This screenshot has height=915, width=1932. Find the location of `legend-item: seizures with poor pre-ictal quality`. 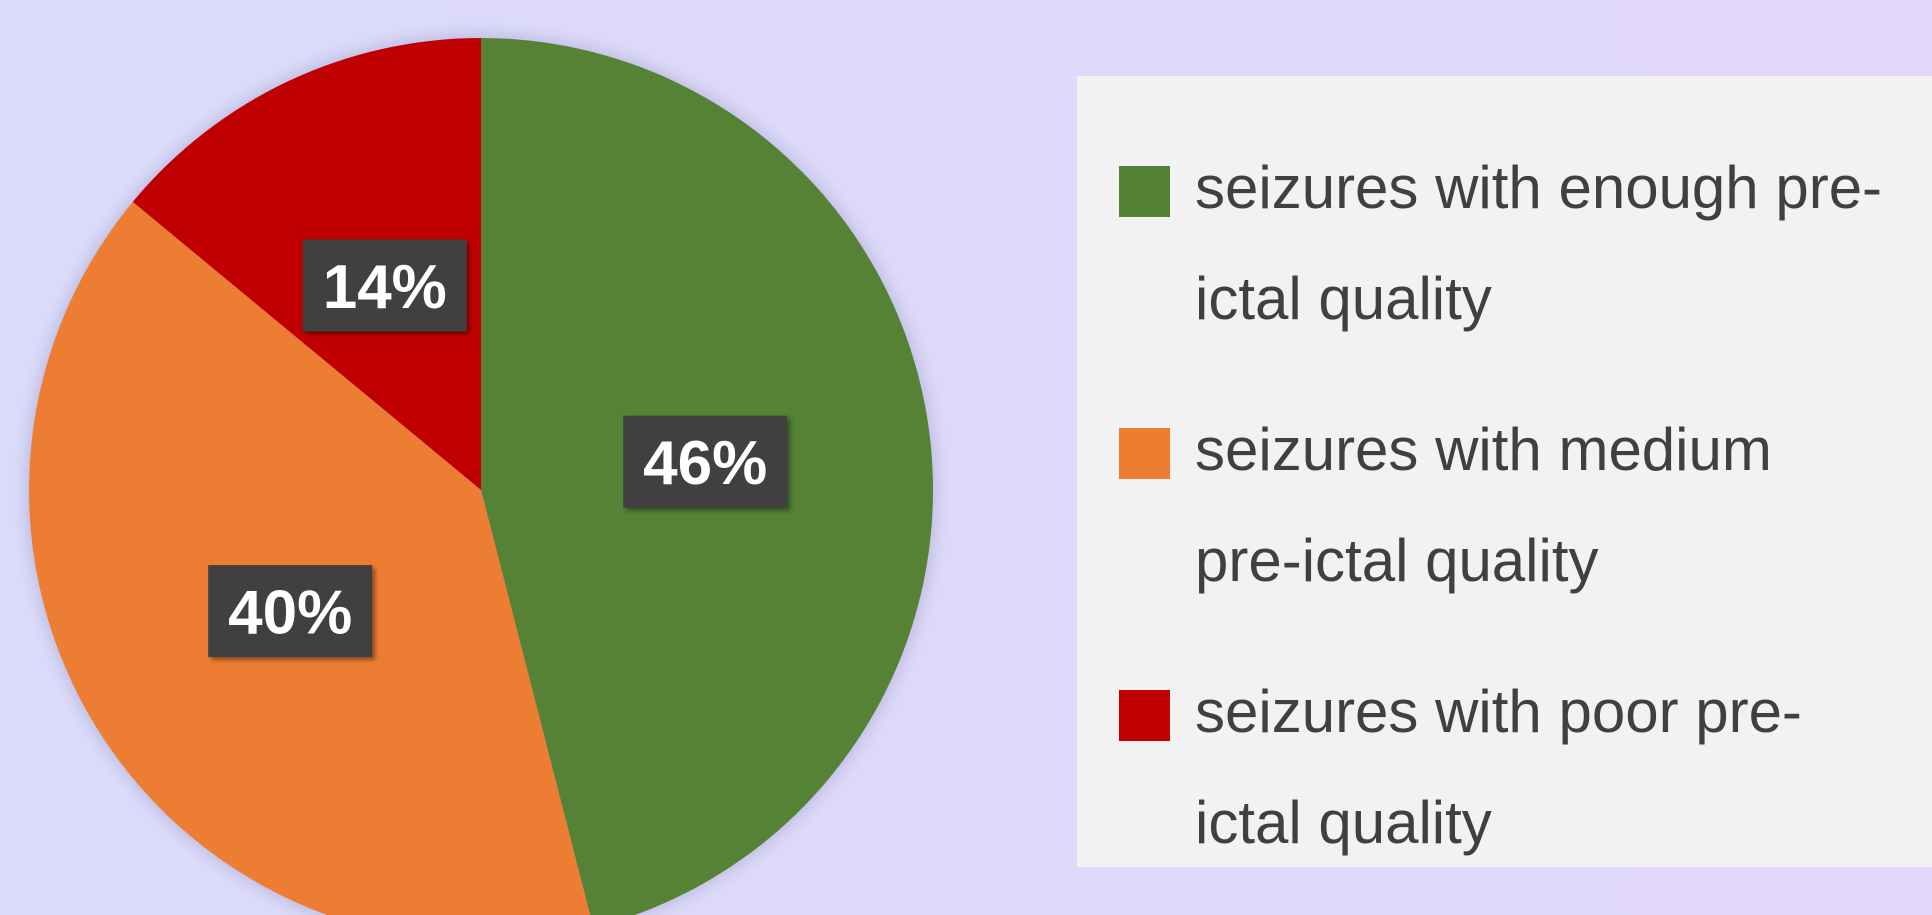

legend-item: seizures with poor pre-ictal quality is located at coordinates (1504, 769).